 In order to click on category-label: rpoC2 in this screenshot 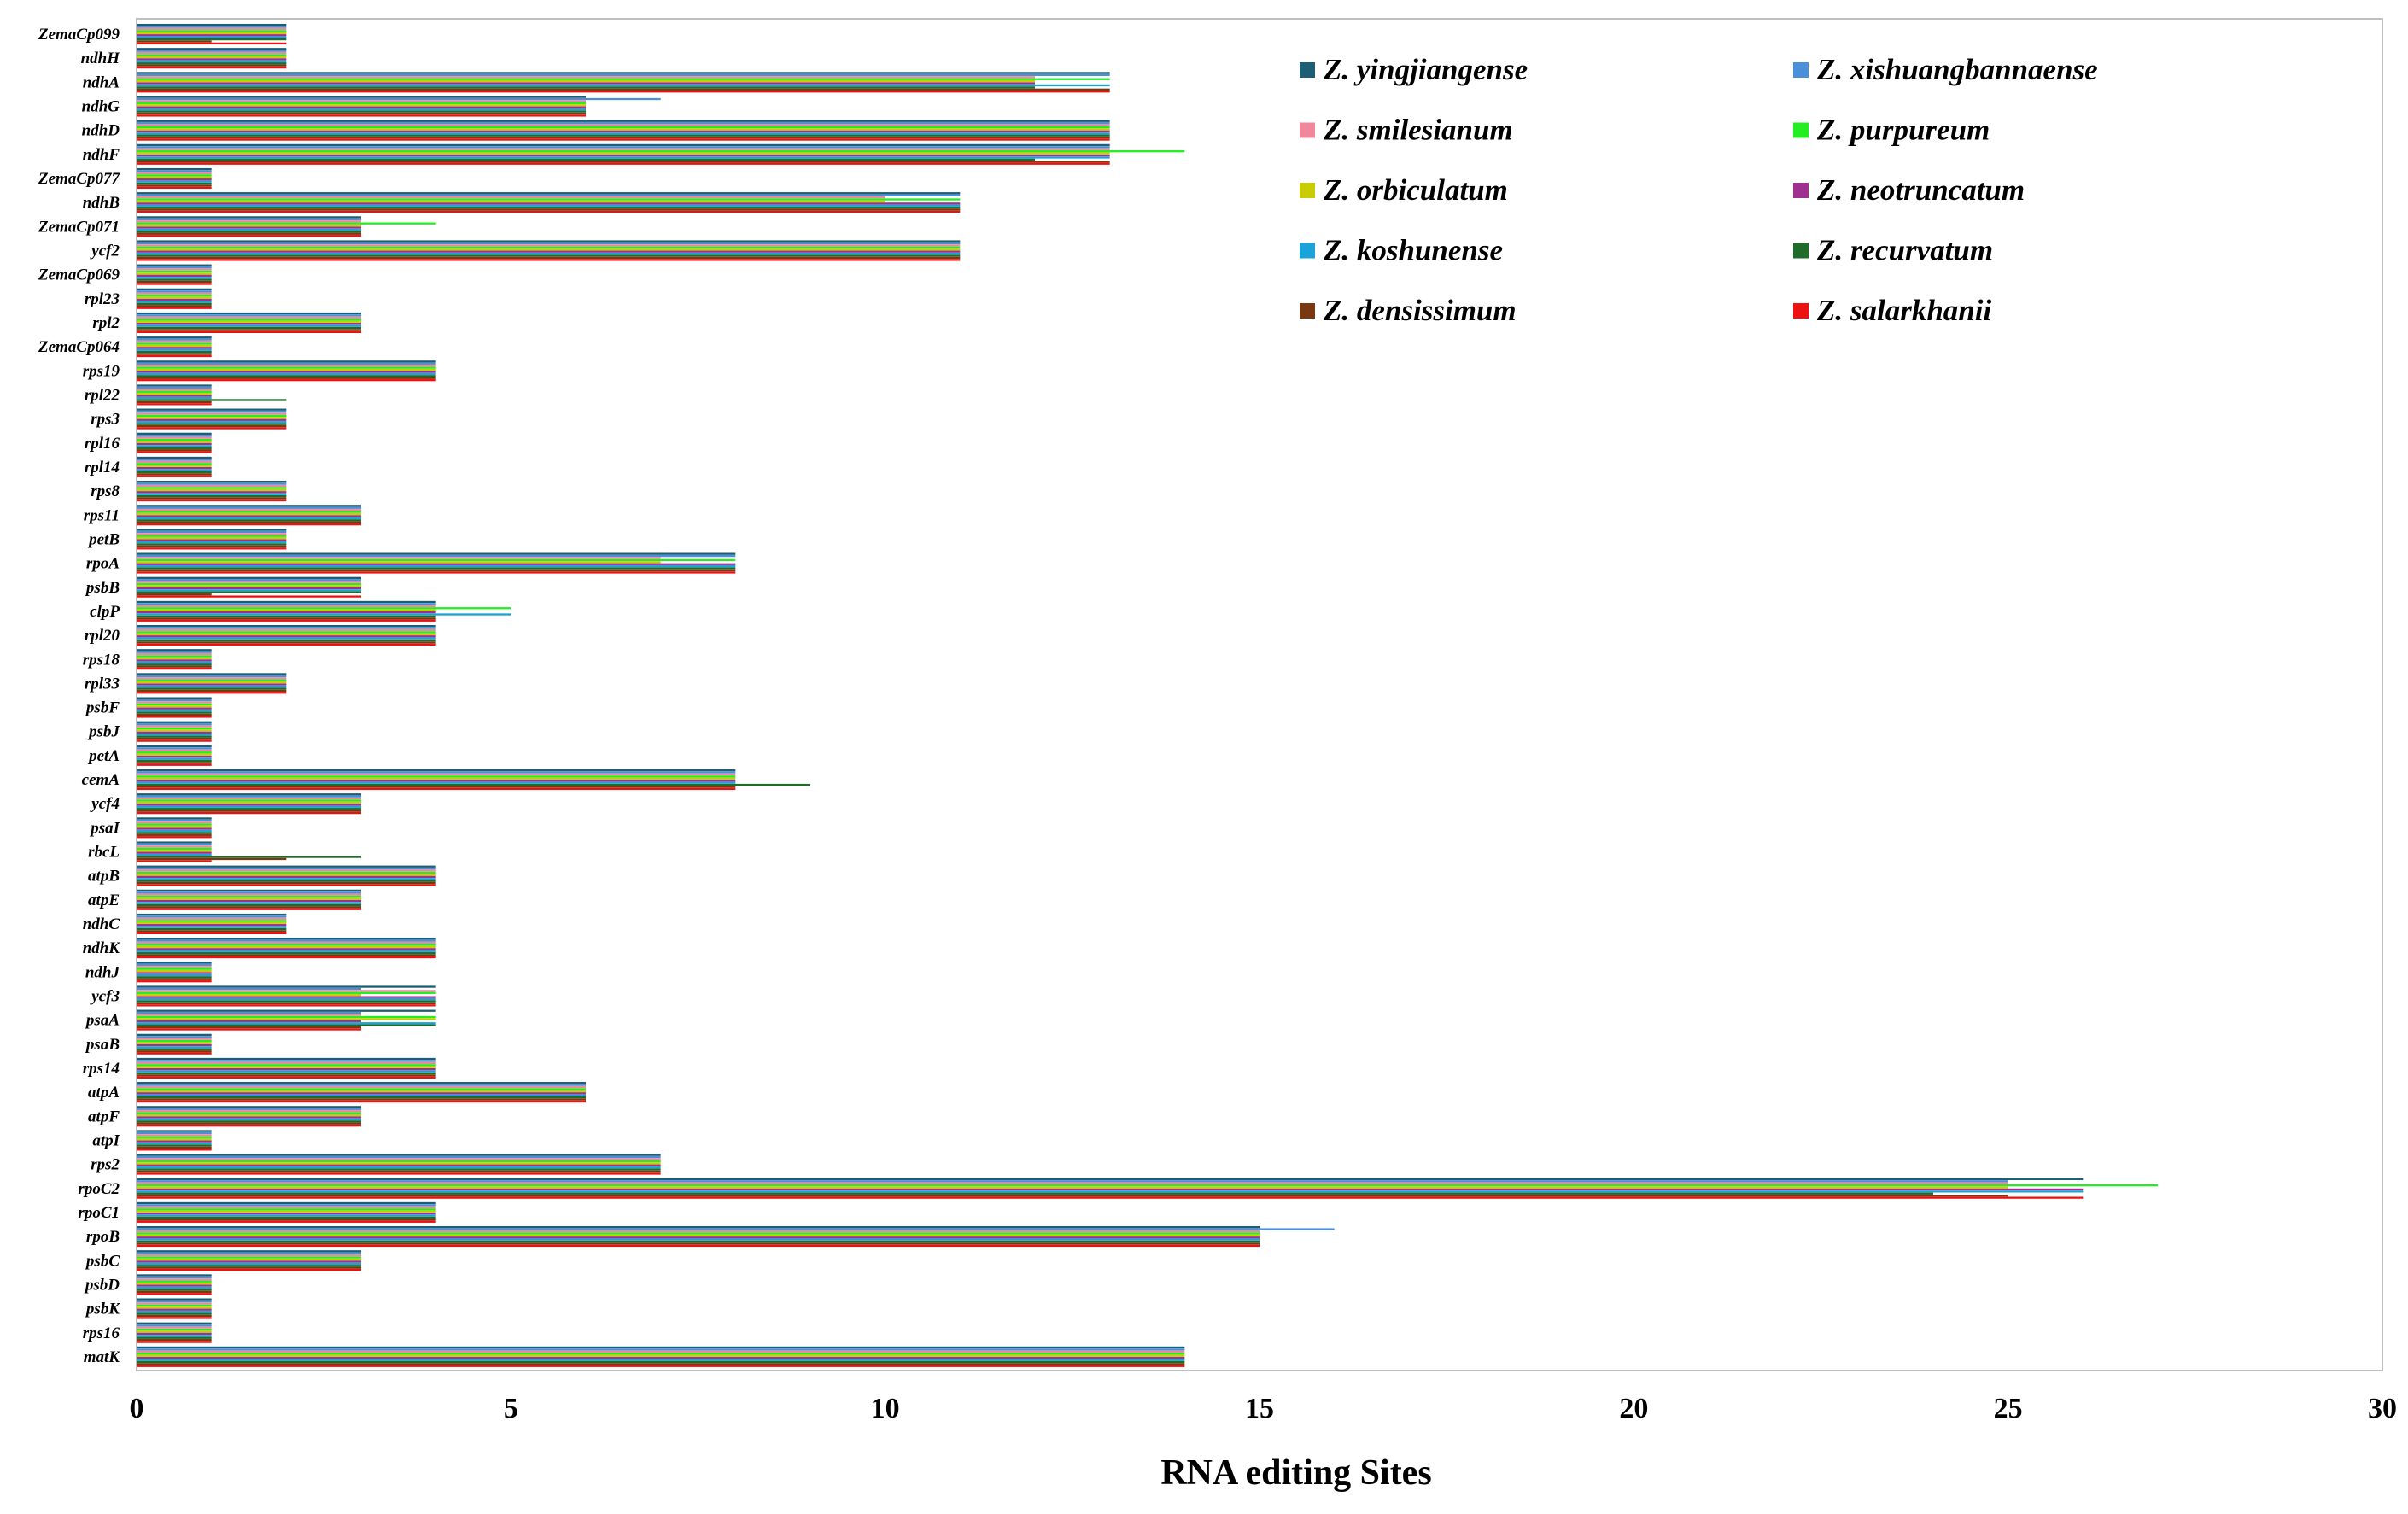, I will do `click(99, 1189)`.